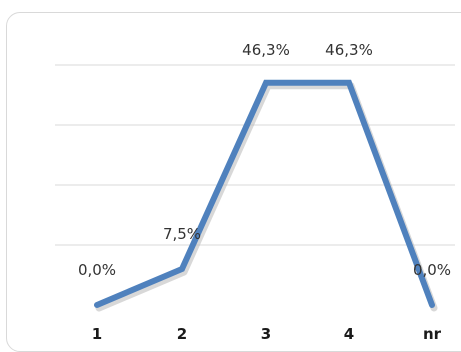 This screenshot has height=352, width=461. What do you see at coordinates (349, 334) in the screenshot?
I see `x-tick-label-4: 4` at bounding box center [349, 334].